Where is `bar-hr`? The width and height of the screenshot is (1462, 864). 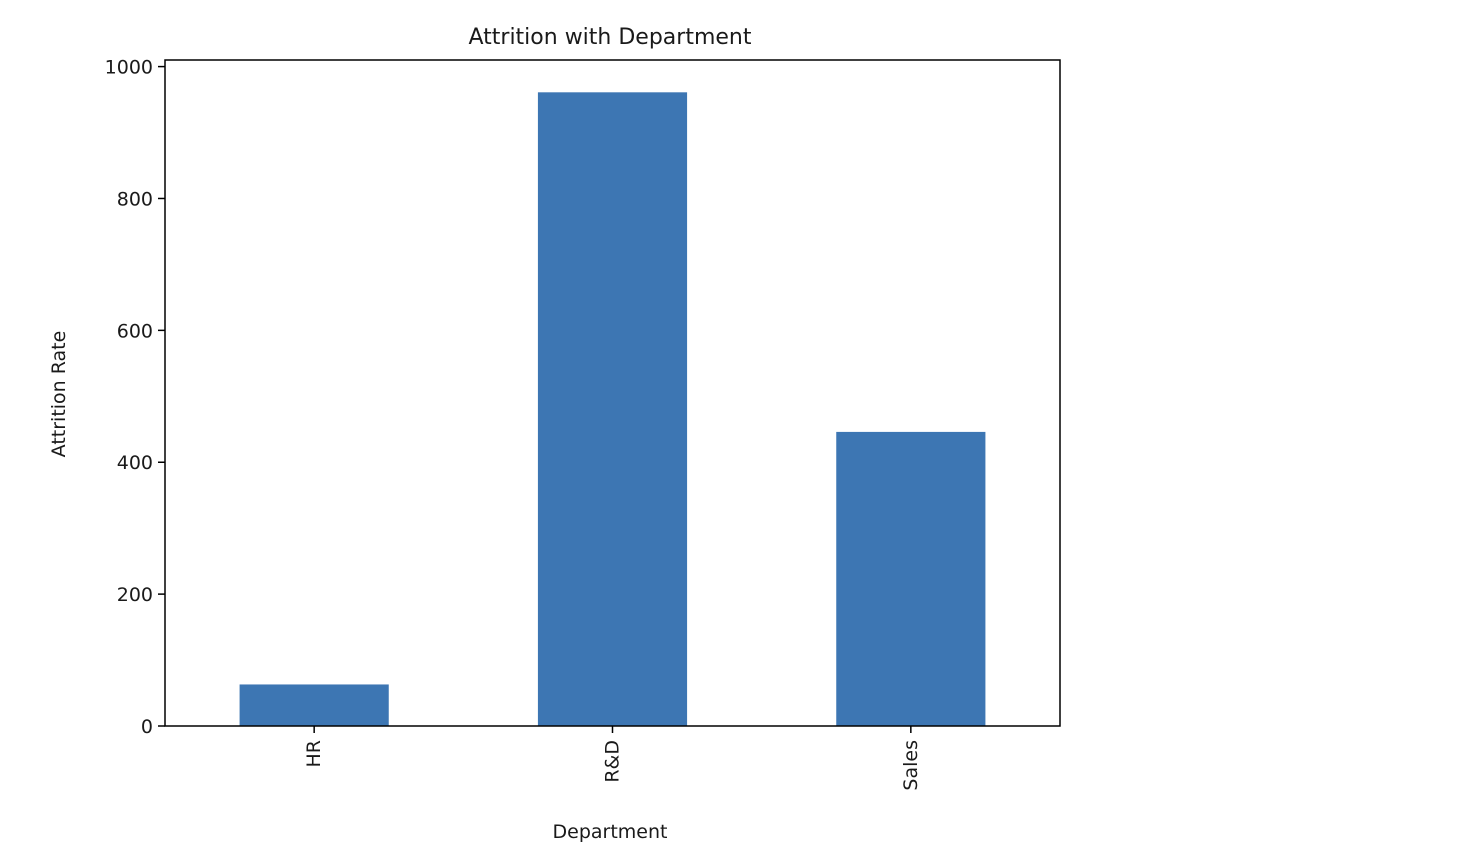 bar-hr is located at coordinates (314, 705).